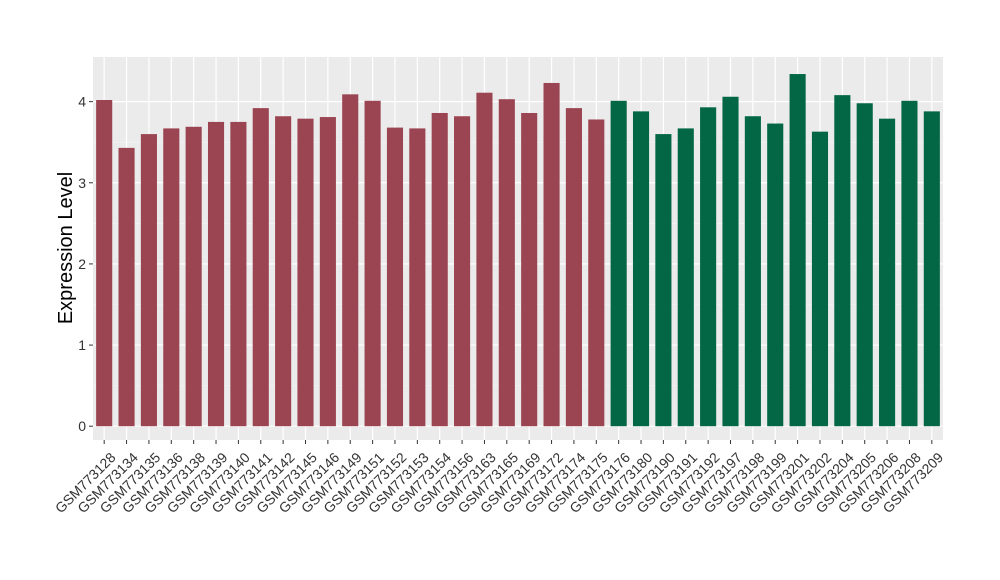 The width and height of the screenshot is (1000, 580). I want to click on bar-GSM773172, so click(551, 254).